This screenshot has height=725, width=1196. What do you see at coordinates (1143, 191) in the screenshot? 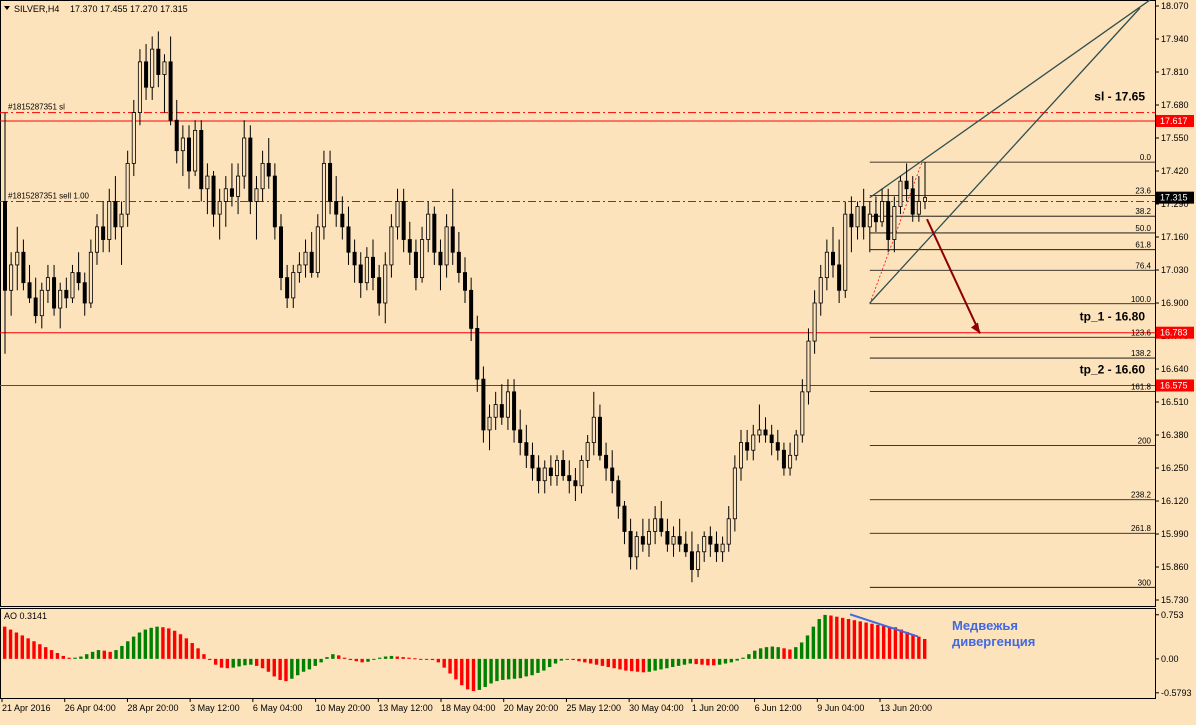
I see `fib-level-label: 23.6` at bounding box center [1143, 191].